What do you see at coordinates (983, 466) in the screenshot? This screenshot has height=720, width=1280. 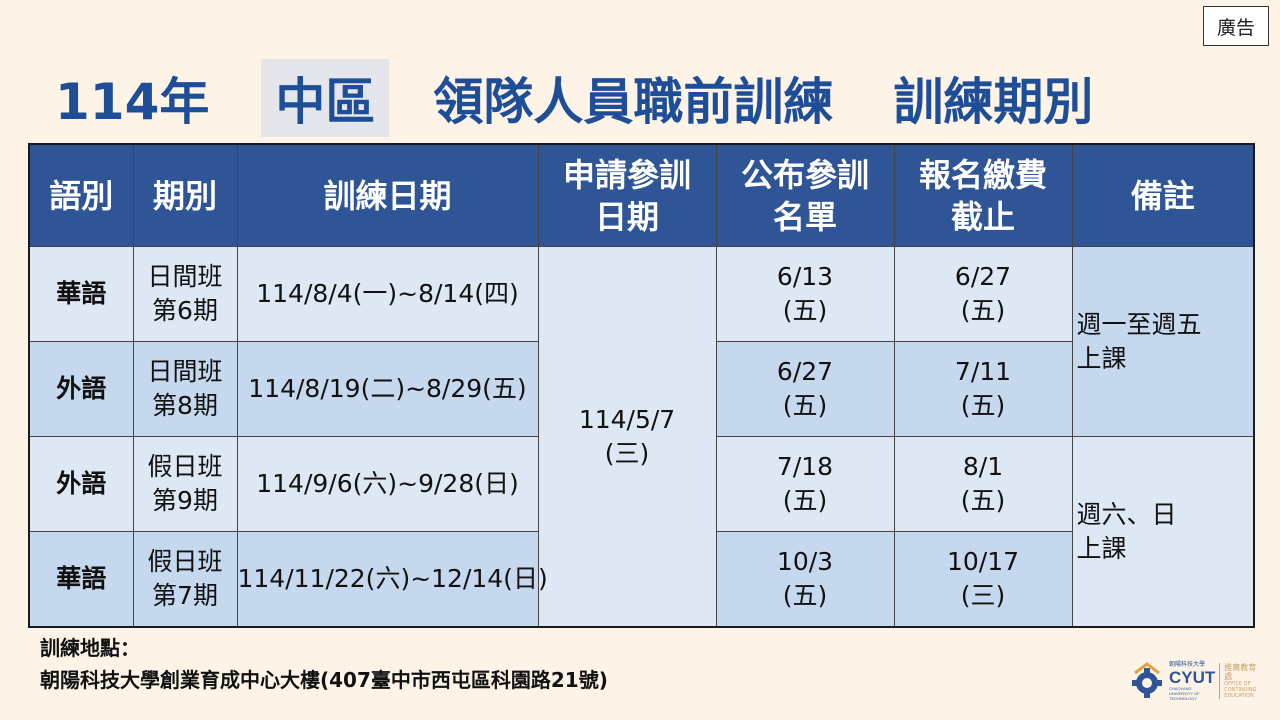 I see `deadline-date: 8/1` at bounding box center [983, 466].